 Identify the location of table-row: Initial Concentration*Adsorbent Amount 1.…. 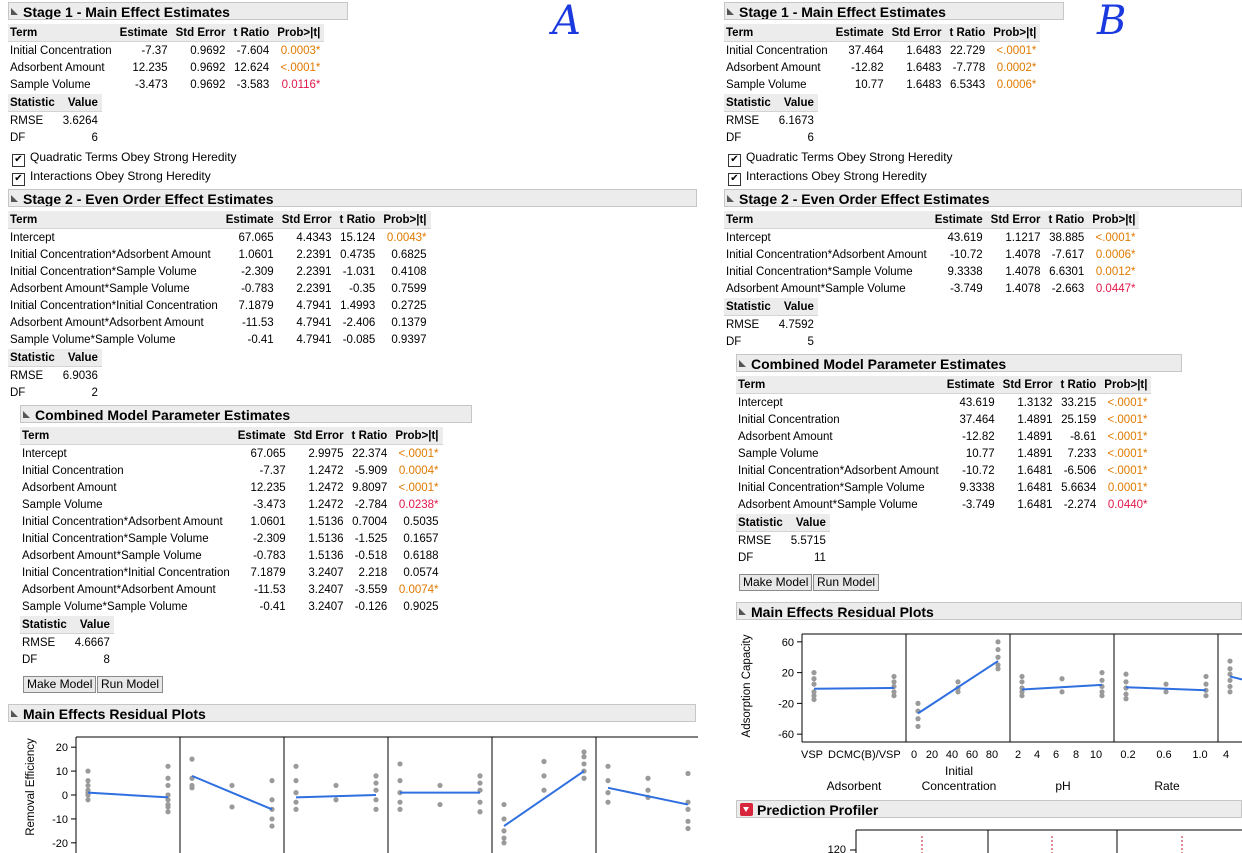
(219, 254).